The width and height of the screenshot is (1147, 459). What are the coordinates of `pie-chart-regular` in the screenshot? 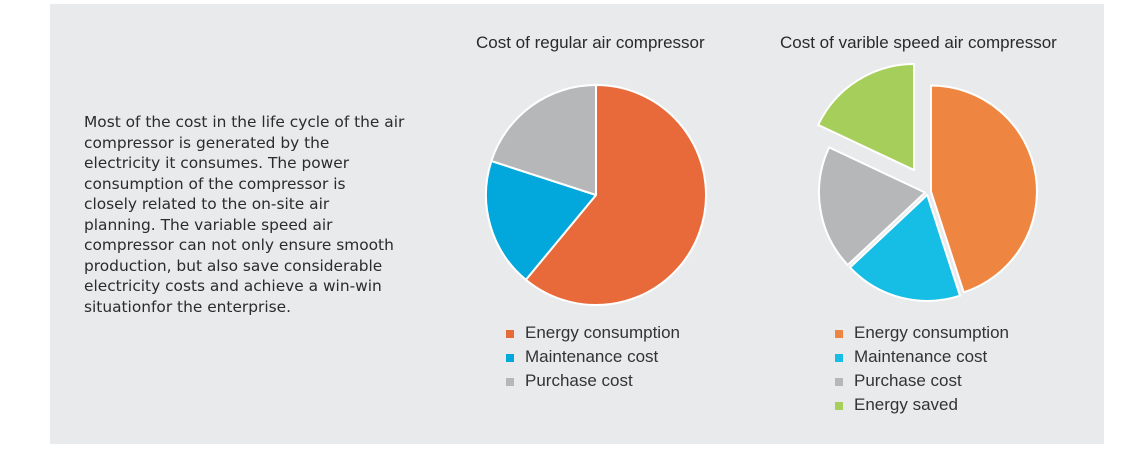 It's located at (596, 195).